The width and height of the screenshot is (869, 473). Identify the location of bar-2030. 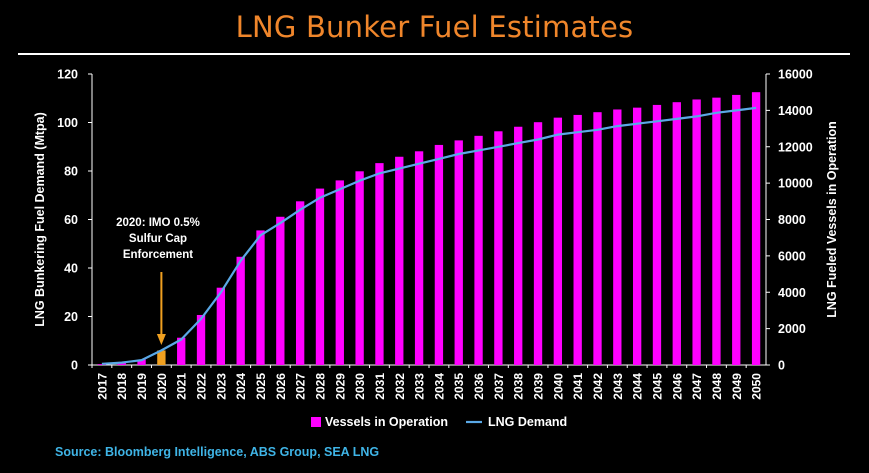
(359, 268).